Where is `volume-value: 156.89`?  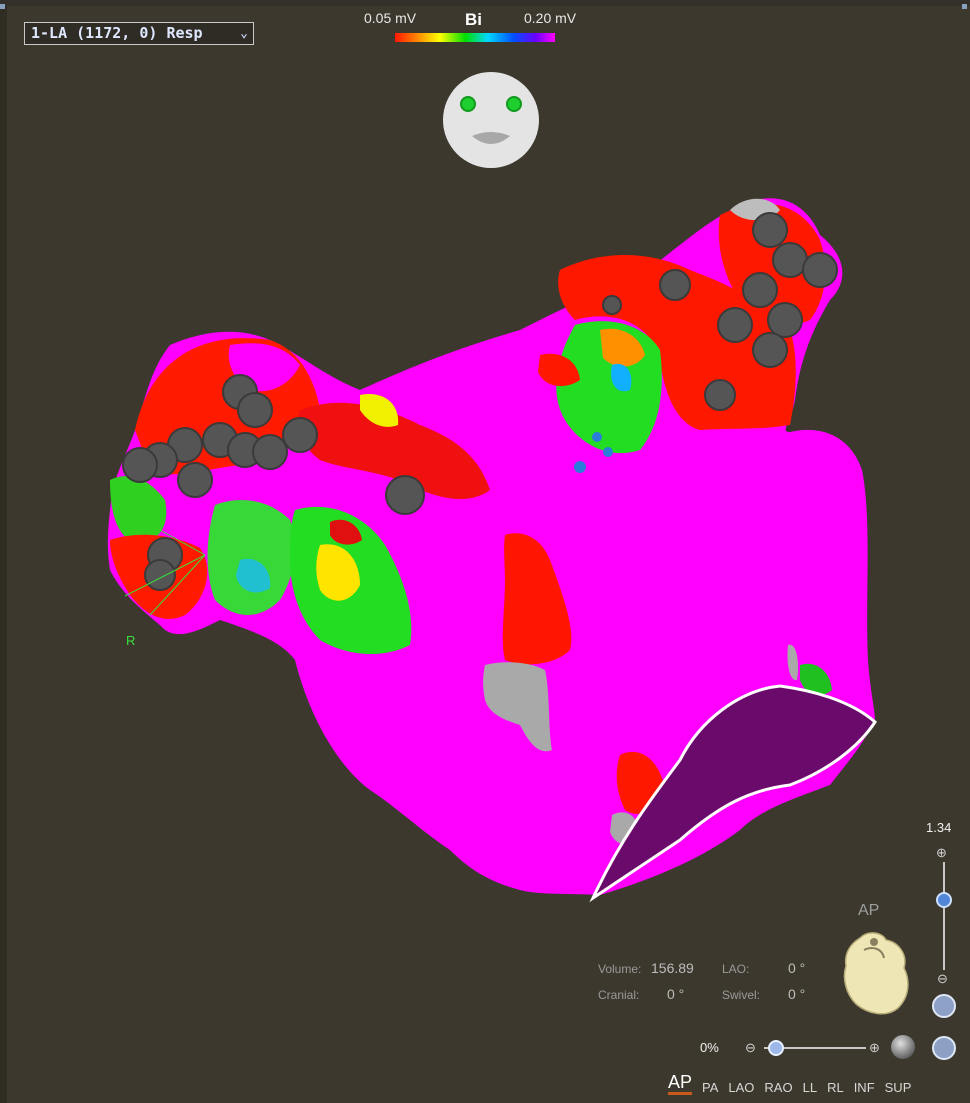 volume-value: 156.89 is located at coordinates (672, 968).